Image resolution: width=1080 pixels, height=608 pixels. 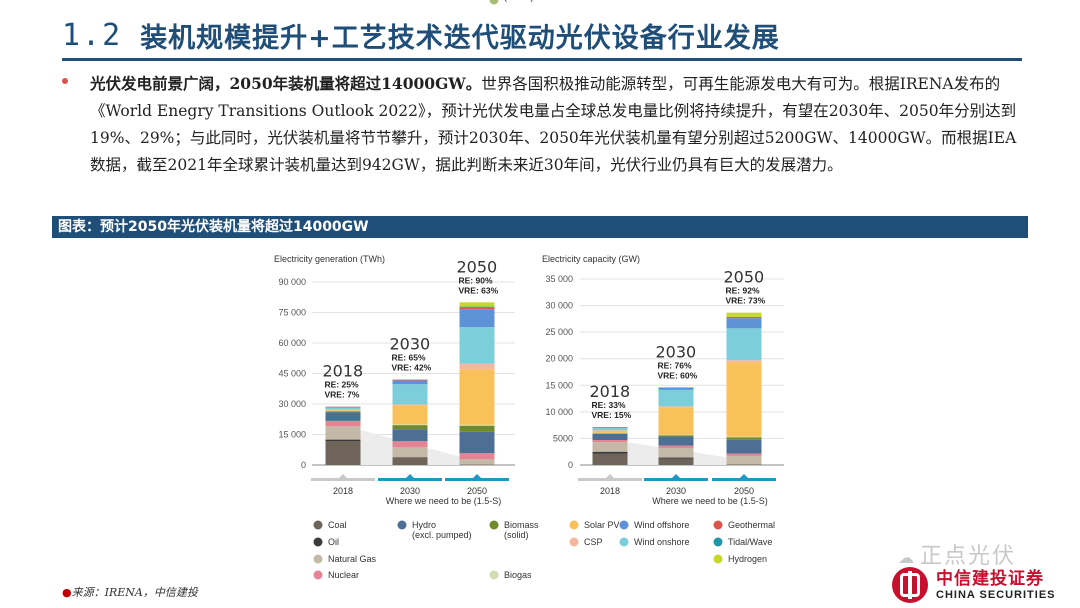 What do you see at coordinates (559, 279) in the screenshot?
I see `y-tick-label: 35 000` at bounding box center [559, 279].